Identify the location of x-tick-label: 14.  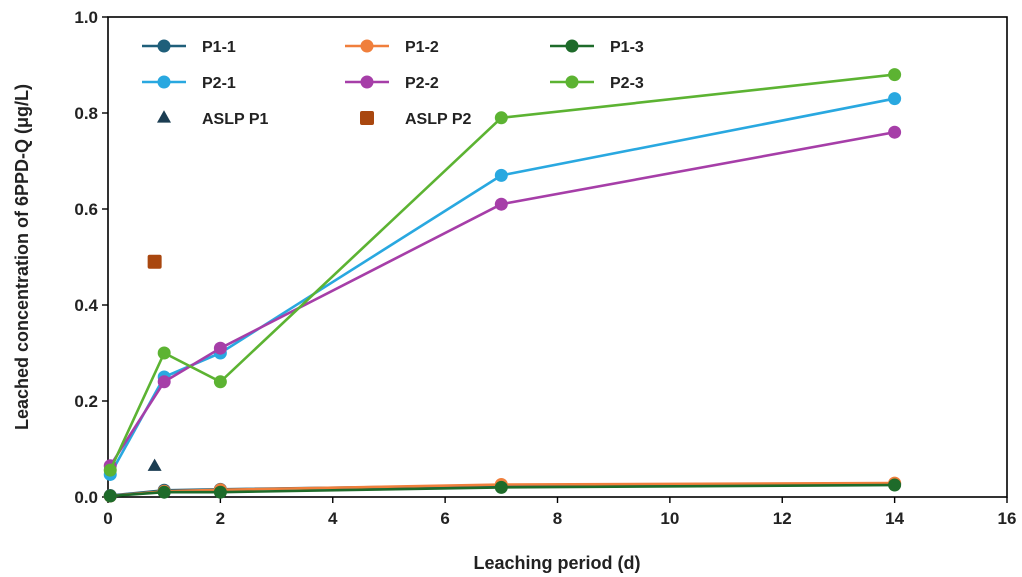
(894, 518).